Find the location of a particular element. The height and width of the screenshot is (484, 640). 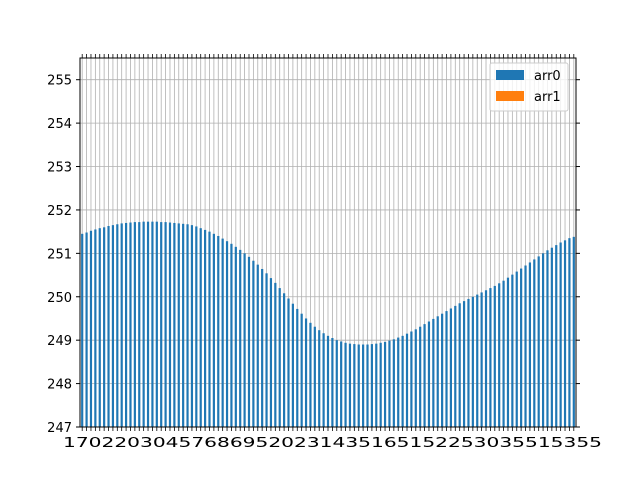

legend: arr0 arr1 is located at coordinates (529, 87).